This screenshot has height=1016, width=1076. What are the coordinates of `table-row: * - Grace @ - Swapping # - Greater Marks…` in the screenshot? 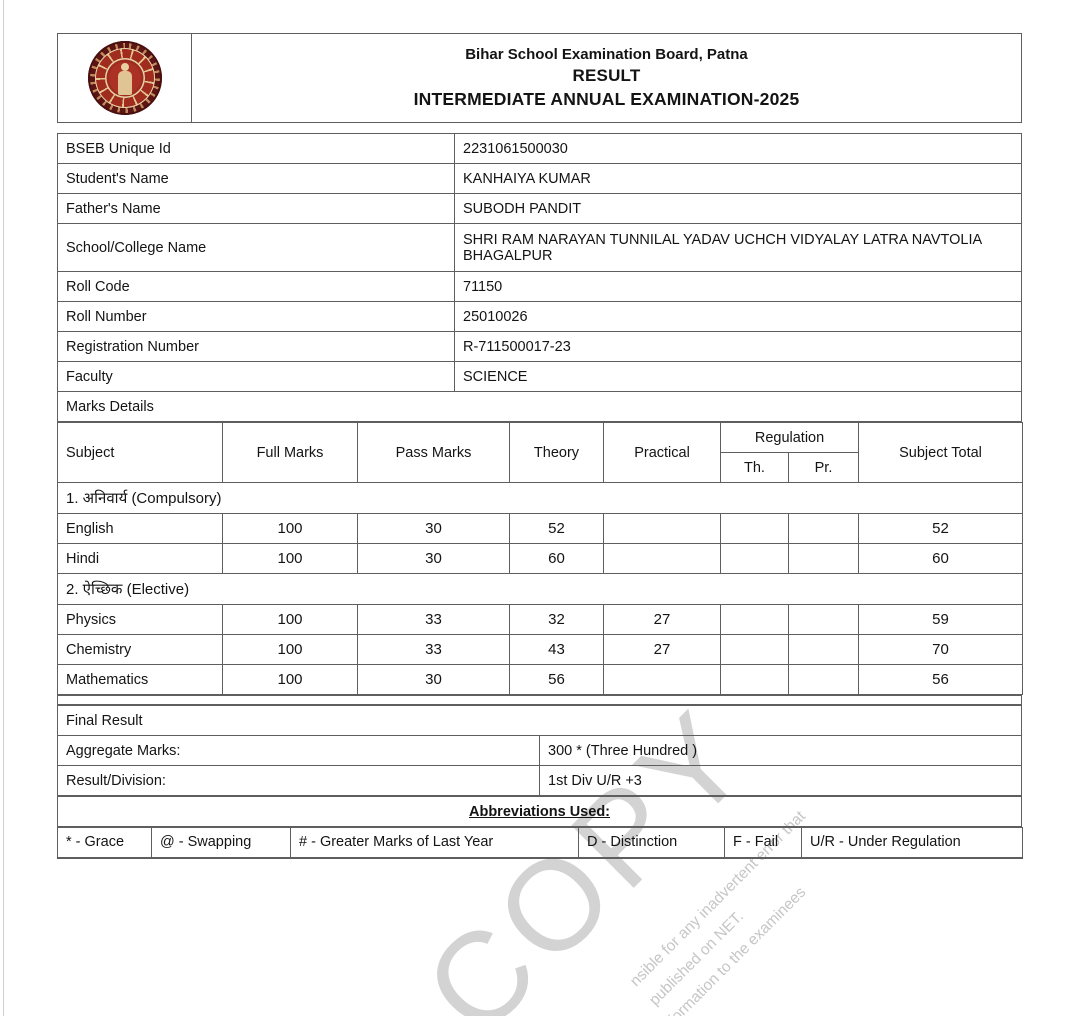 It's located at (540, 842).